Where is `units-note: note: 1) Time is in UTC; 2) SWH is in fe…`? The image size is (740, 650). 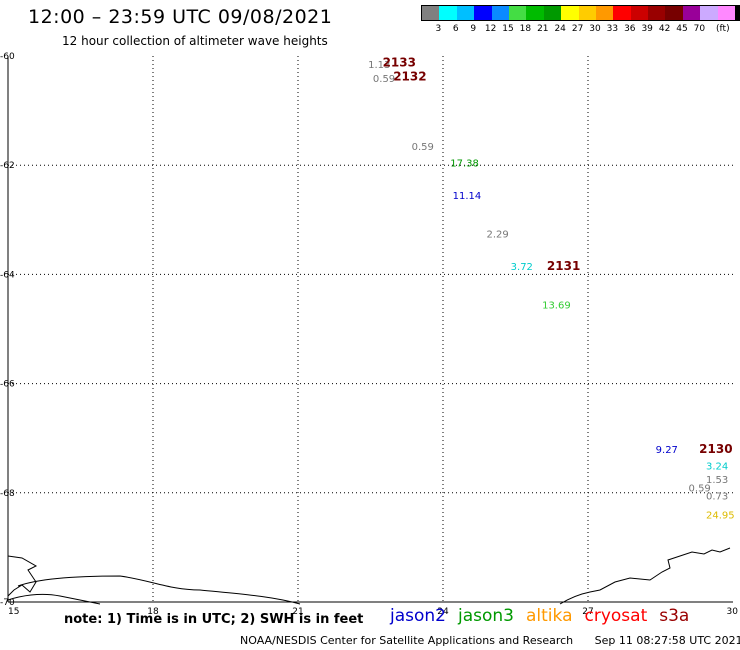 units-note: note: 1) Time is in UTC; 2) SWH is in fe… is located at coordinates (214, 619).